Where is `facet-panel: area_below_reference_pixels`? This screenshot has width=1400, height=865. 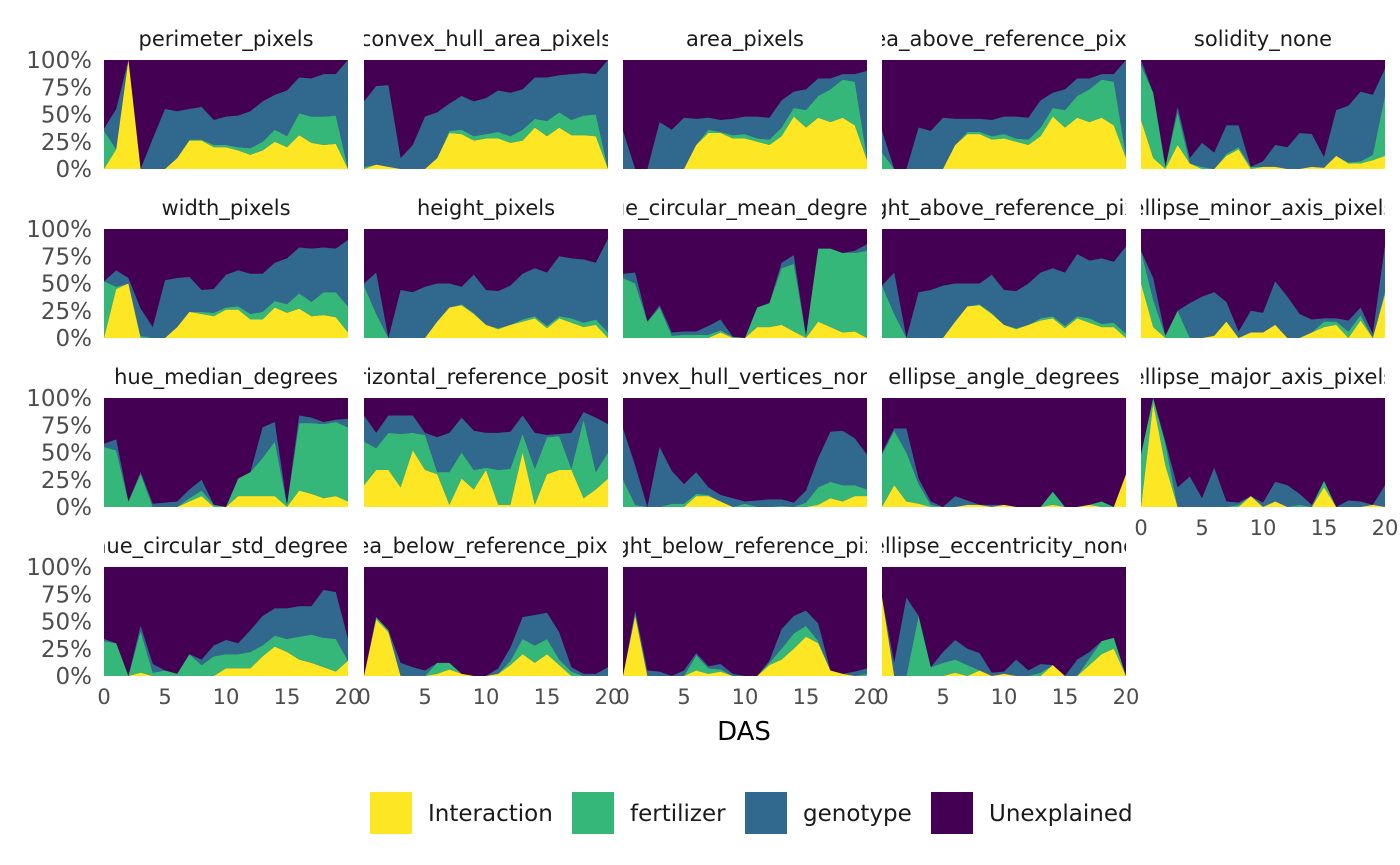
facet-panel: area_below_reference_pixels is located at coordinates (486, 605).